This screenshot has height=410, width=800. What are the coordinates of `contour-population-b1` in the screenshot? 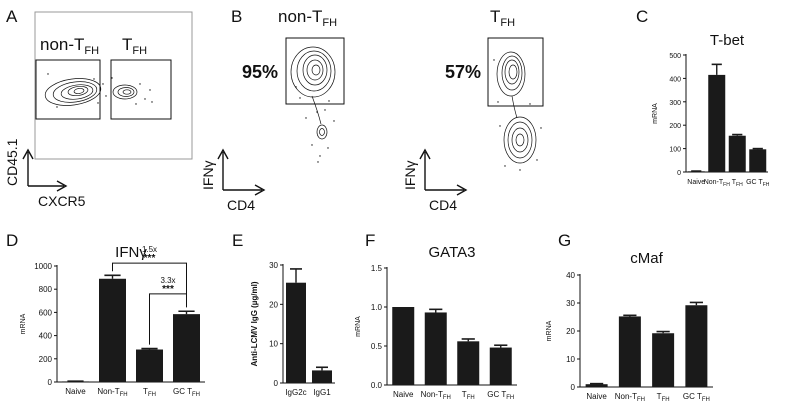 It's located at (313, 93).